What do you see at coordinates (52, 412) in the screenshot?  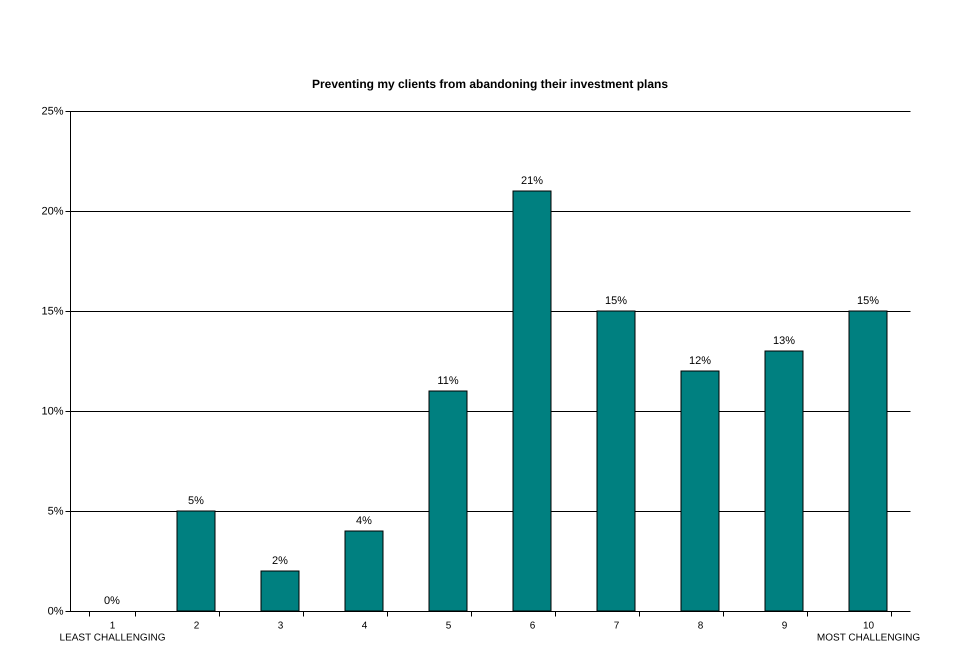 I see `y-tick-label: 10%` at bounding box center [52, 412].